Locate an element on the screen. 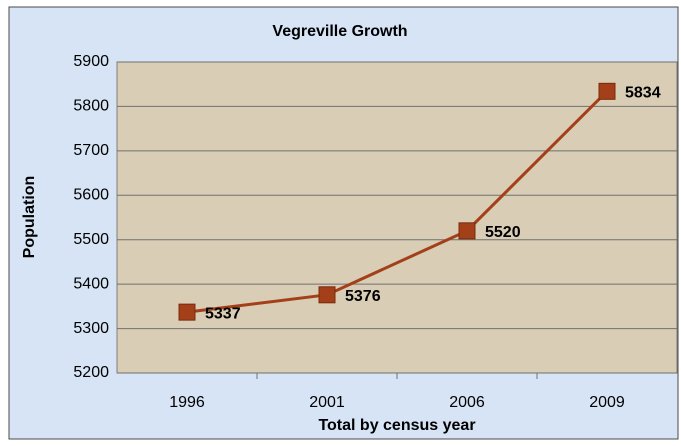 The height and width of the screenshot is (446, 681). data-label: 5337 is located at coordinates (223, 313).